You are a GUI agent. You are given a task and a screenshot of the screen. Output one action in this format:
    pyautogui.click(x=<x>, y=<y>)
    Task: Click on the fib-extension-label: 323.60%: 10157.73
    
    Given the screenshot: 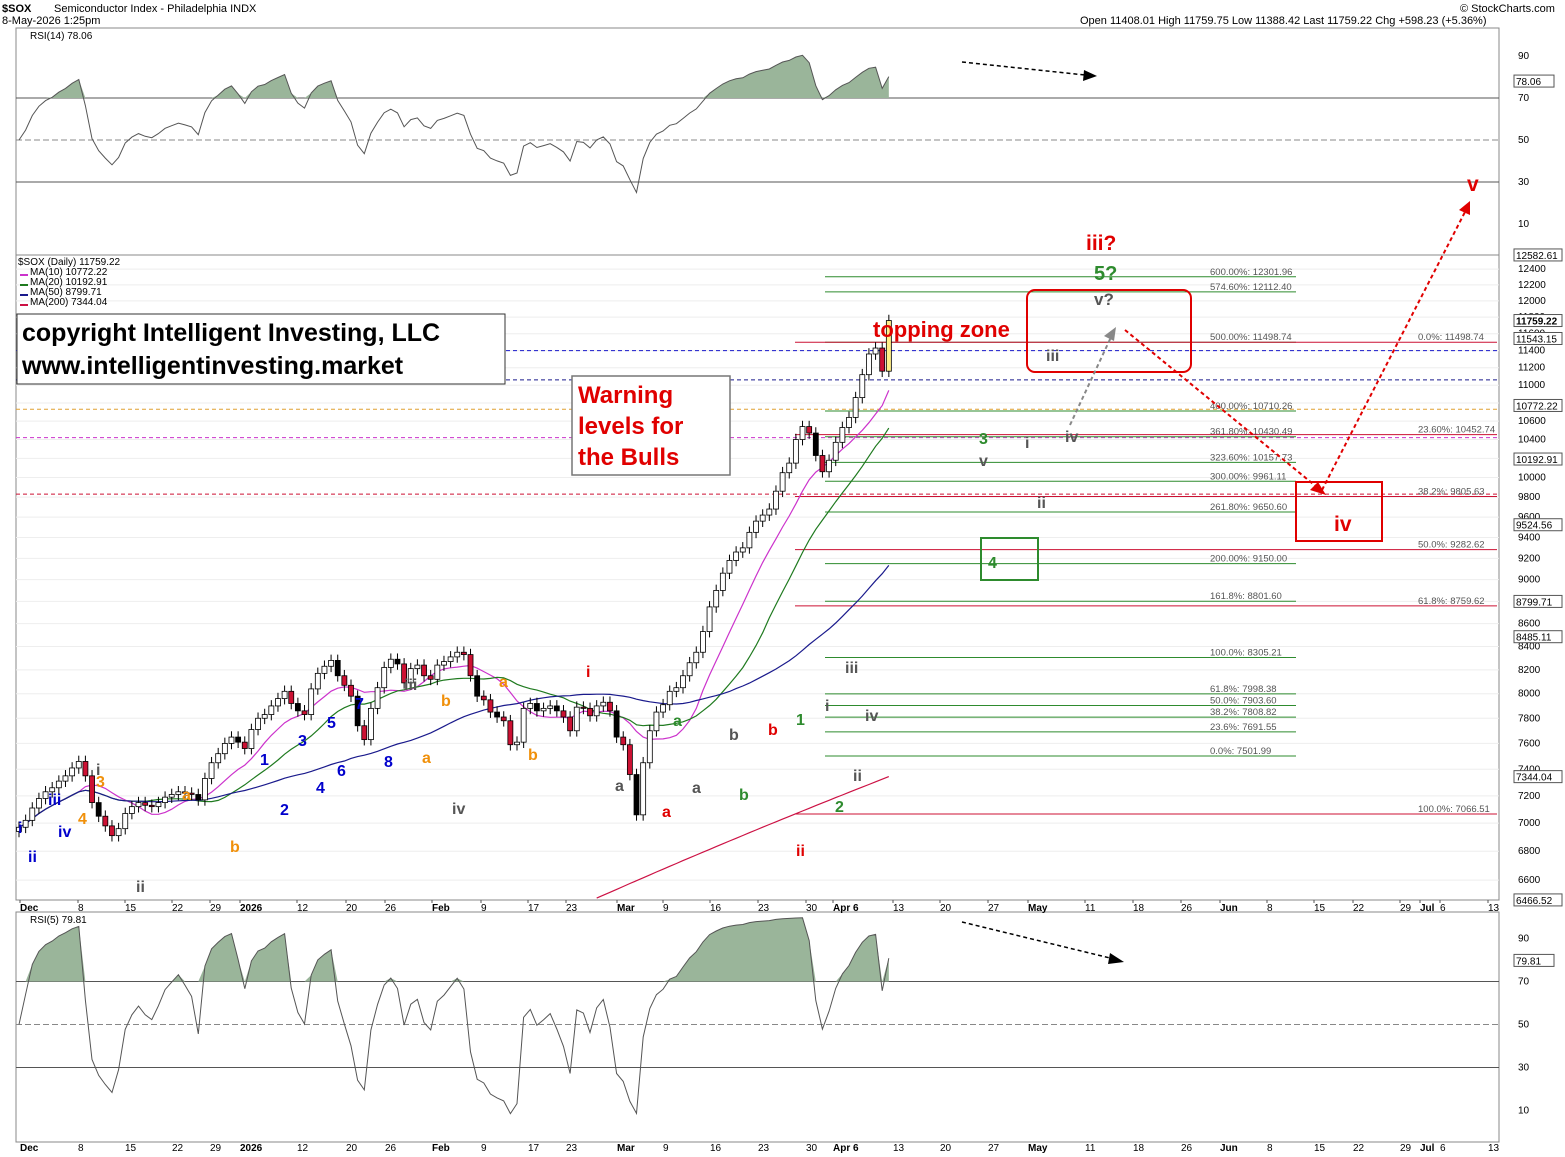 What is the action you would take?
    pyautogui.click(x=1251, y=457)
    